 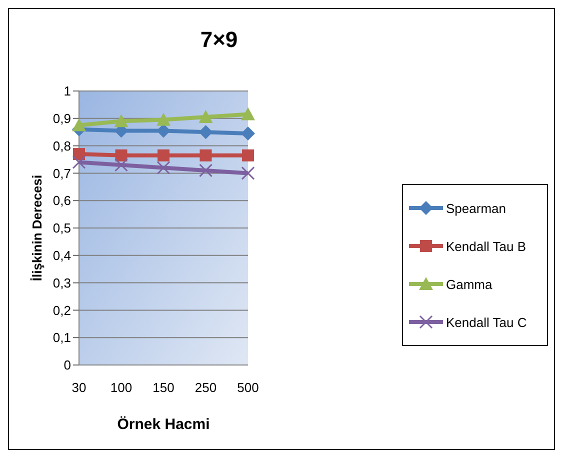 What do you see at coordinates (61, 338) in the screenshot?
I see `y-tick-label: 0,1` at bounding box center [61, 338].